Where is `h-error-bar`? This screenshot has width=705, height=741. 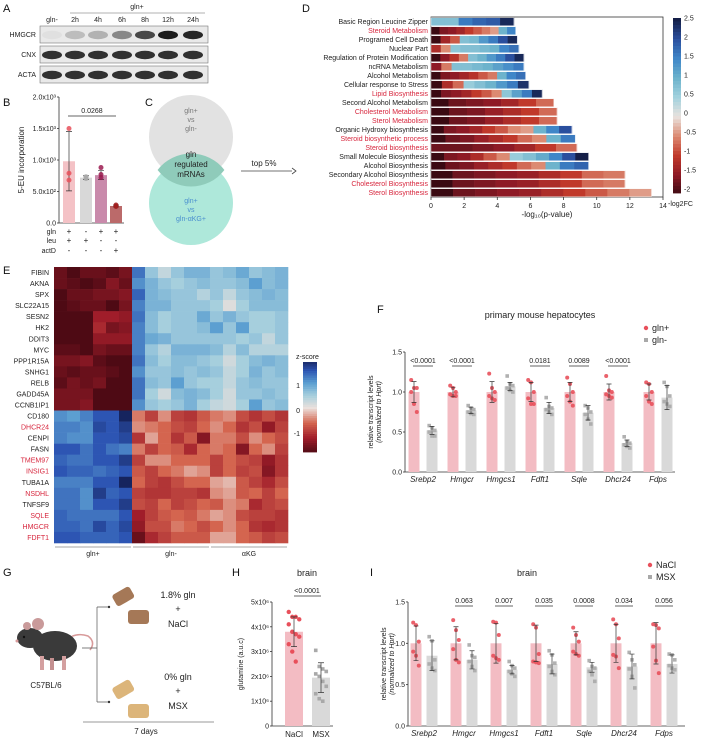
h-error-bar is located at coordinates (294, 631).